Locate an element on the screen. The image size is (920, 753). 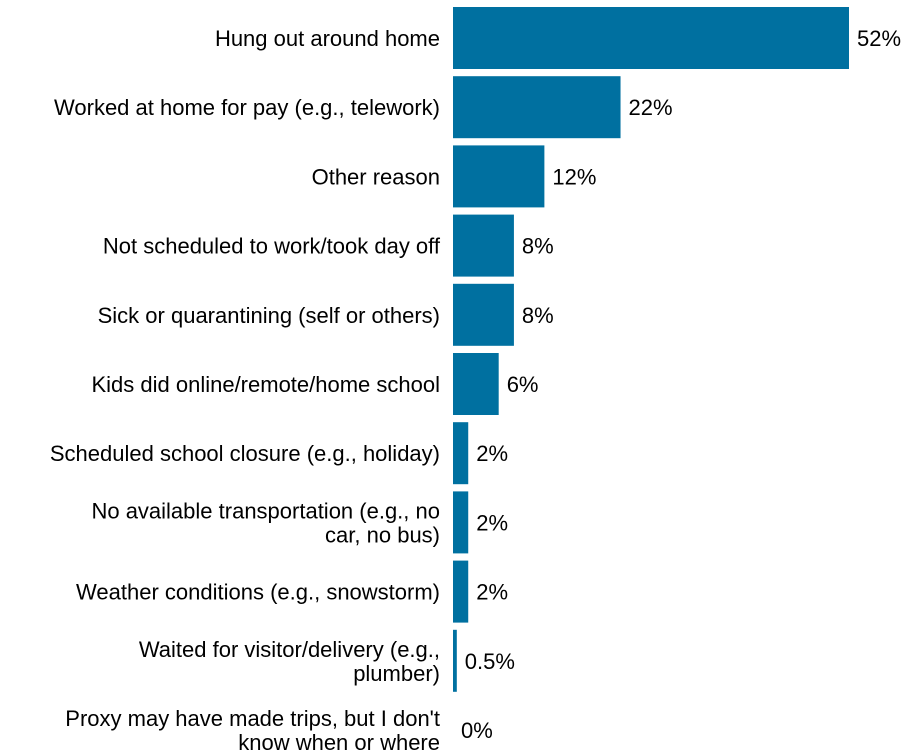
value-label-0: 52% is located at coordinates (879, 38).